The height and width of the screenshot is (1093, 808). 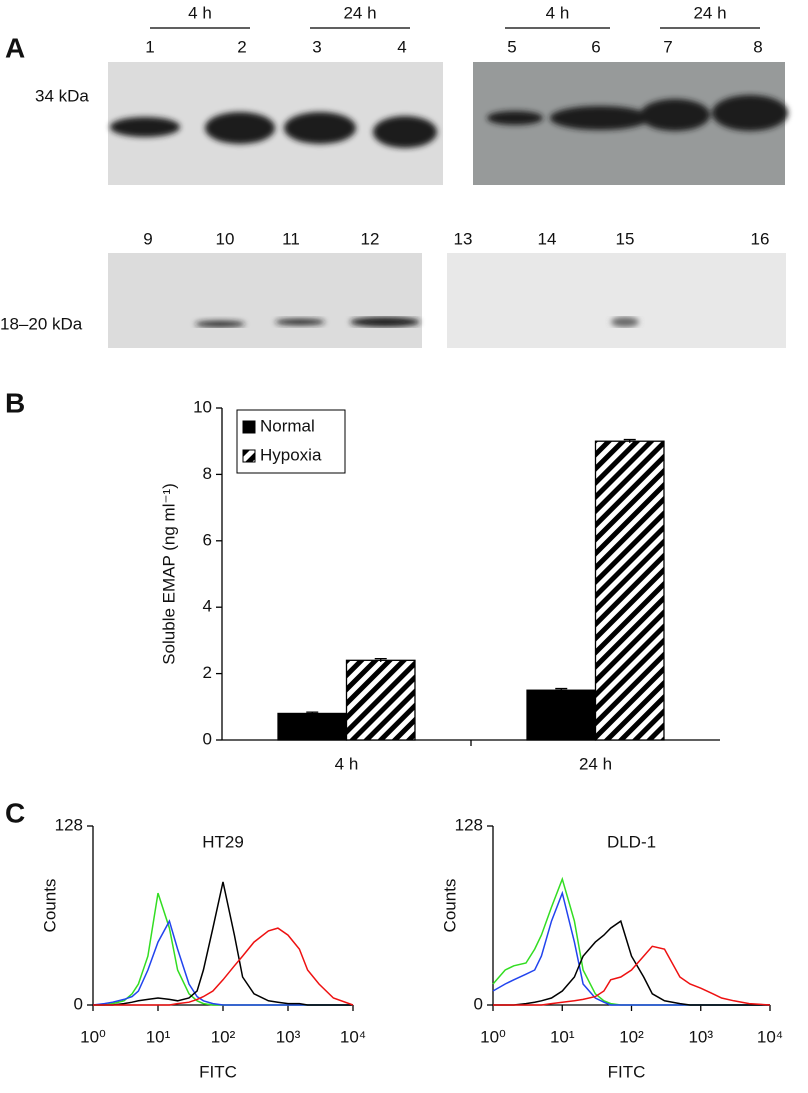 I want to click on lane-label: 1, so click(x=149, y=46).